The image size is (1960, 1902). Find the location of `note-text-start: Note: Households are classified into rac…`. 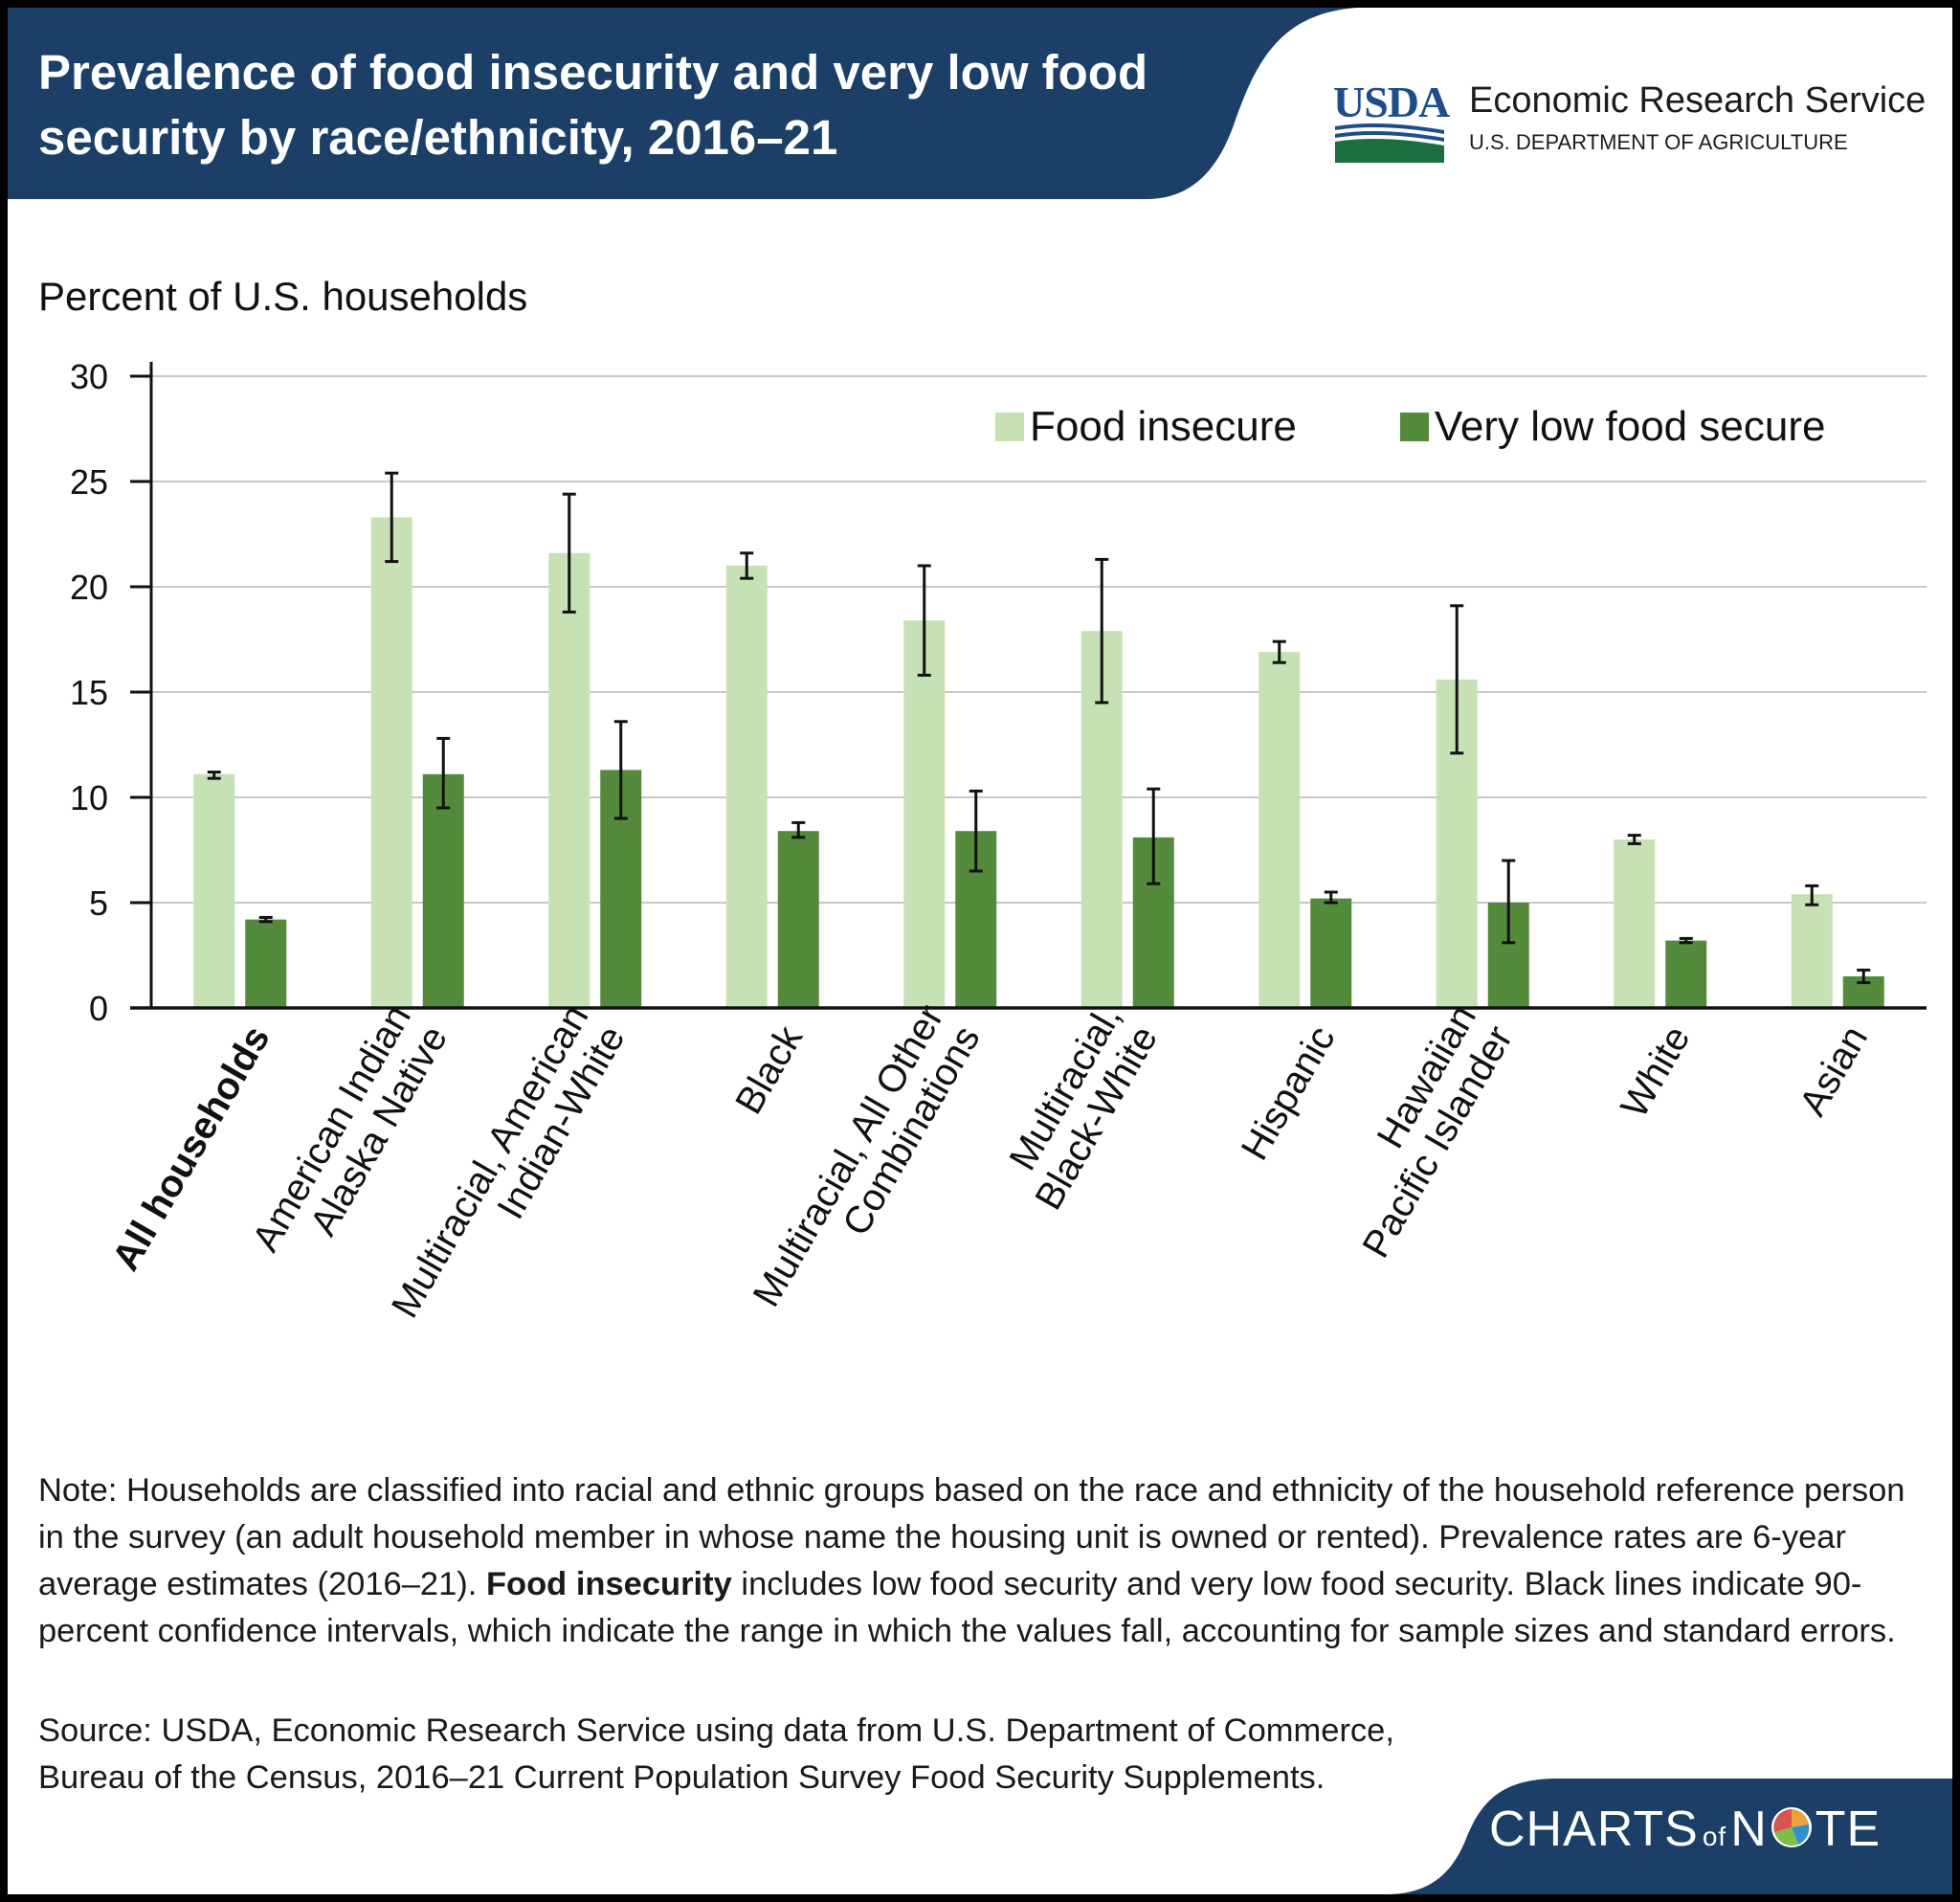

note-text-start: Note: Households are classified into rac… is located at coordinates (972, 1537).